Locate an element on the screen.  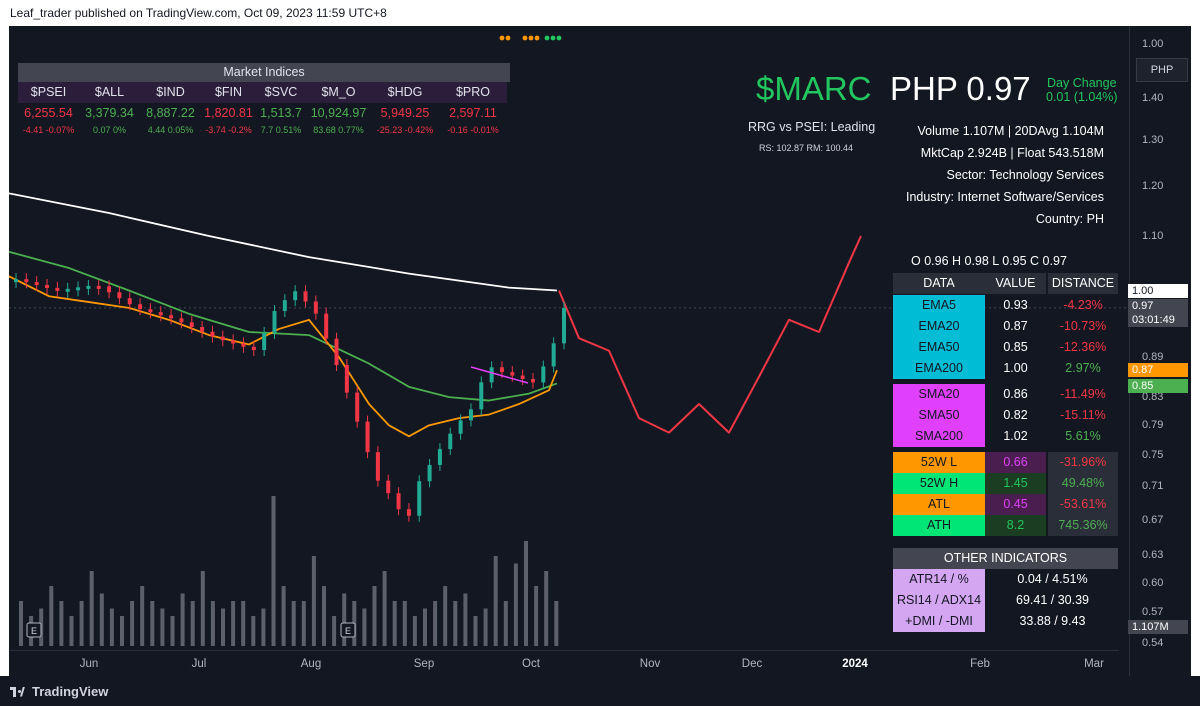
row-distance: -53.61% is located at coordinates (1083, 504).